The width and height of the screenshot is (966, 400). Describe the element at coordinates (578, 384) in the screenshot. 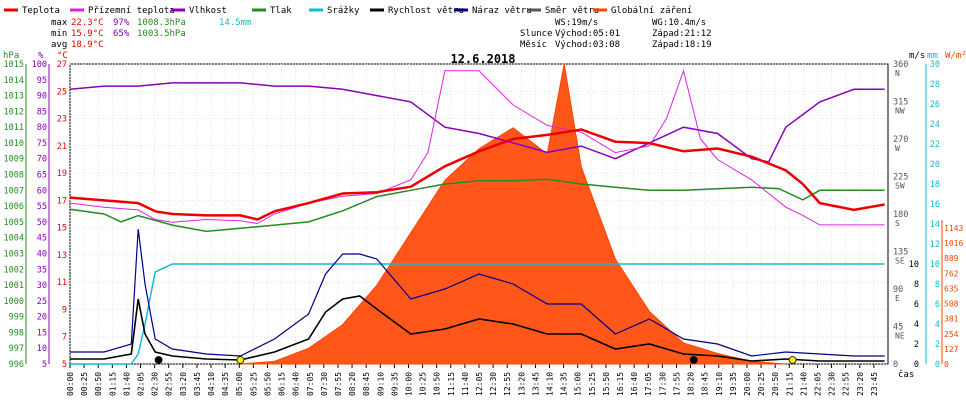

I see `time-tick-label: 15:00` at that location.